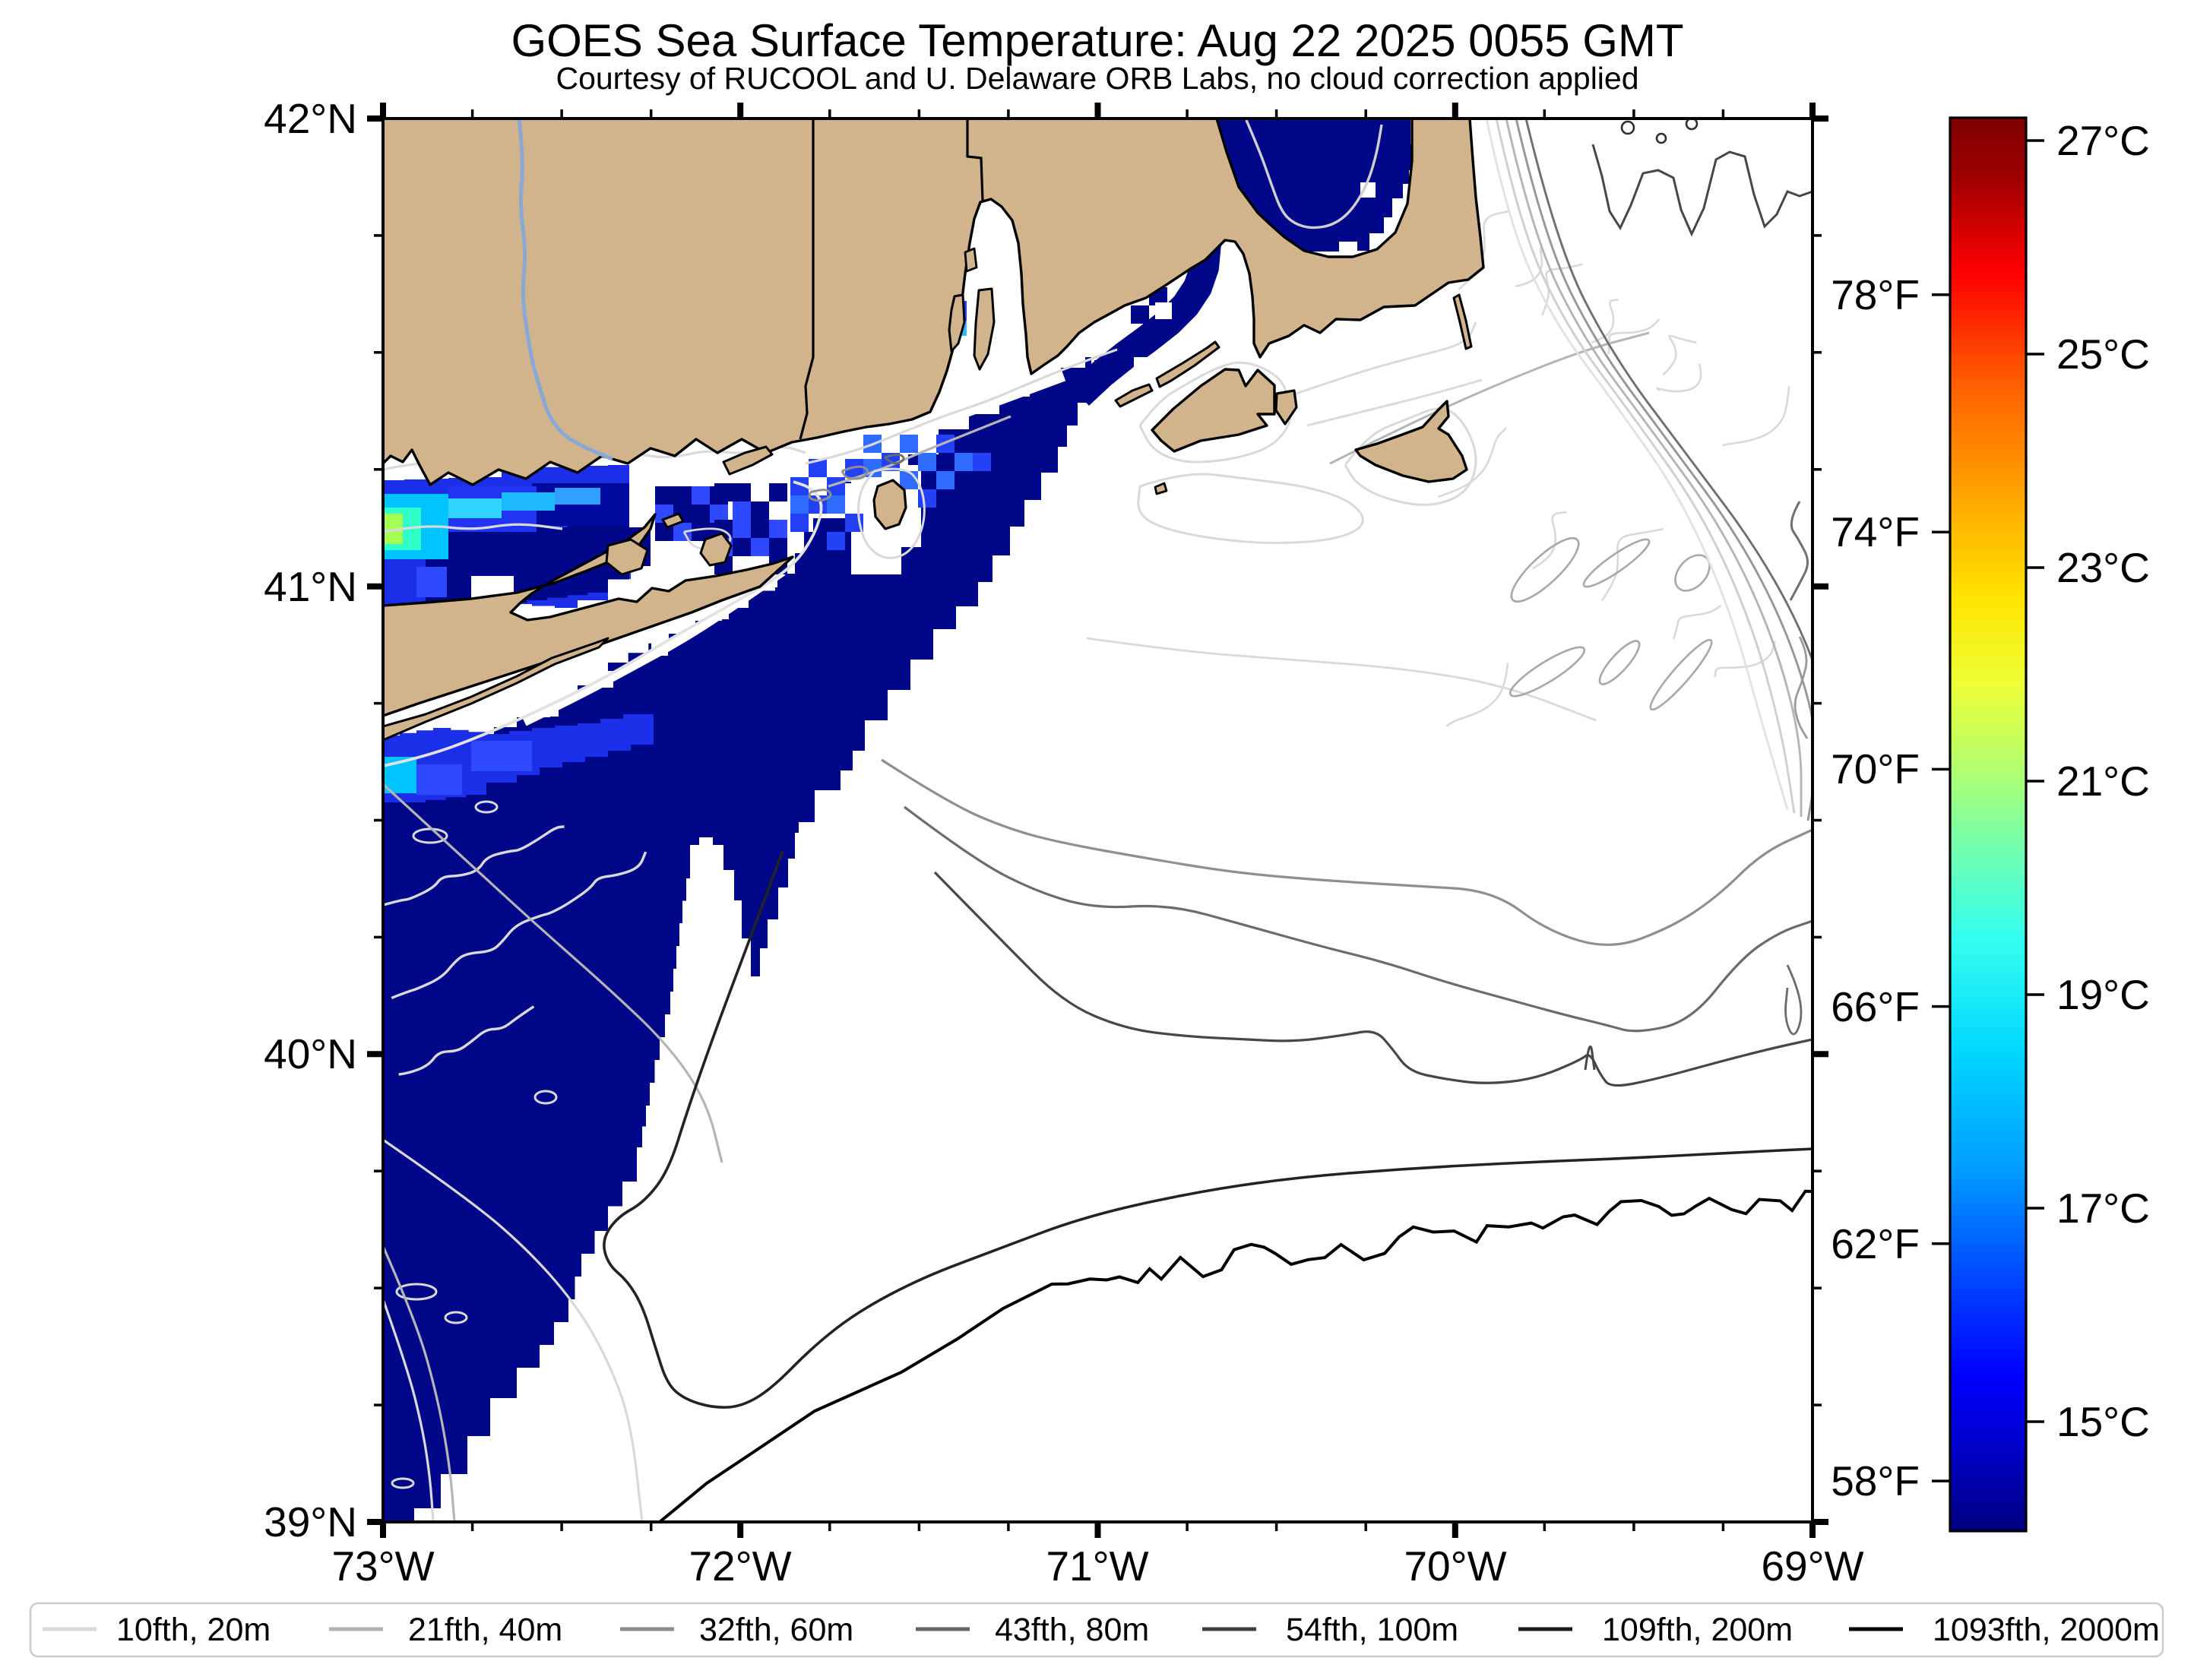  Describe the element at coordinates (1812, 1566) in the screenshot. I see `svg-text: 69°W` at that location.